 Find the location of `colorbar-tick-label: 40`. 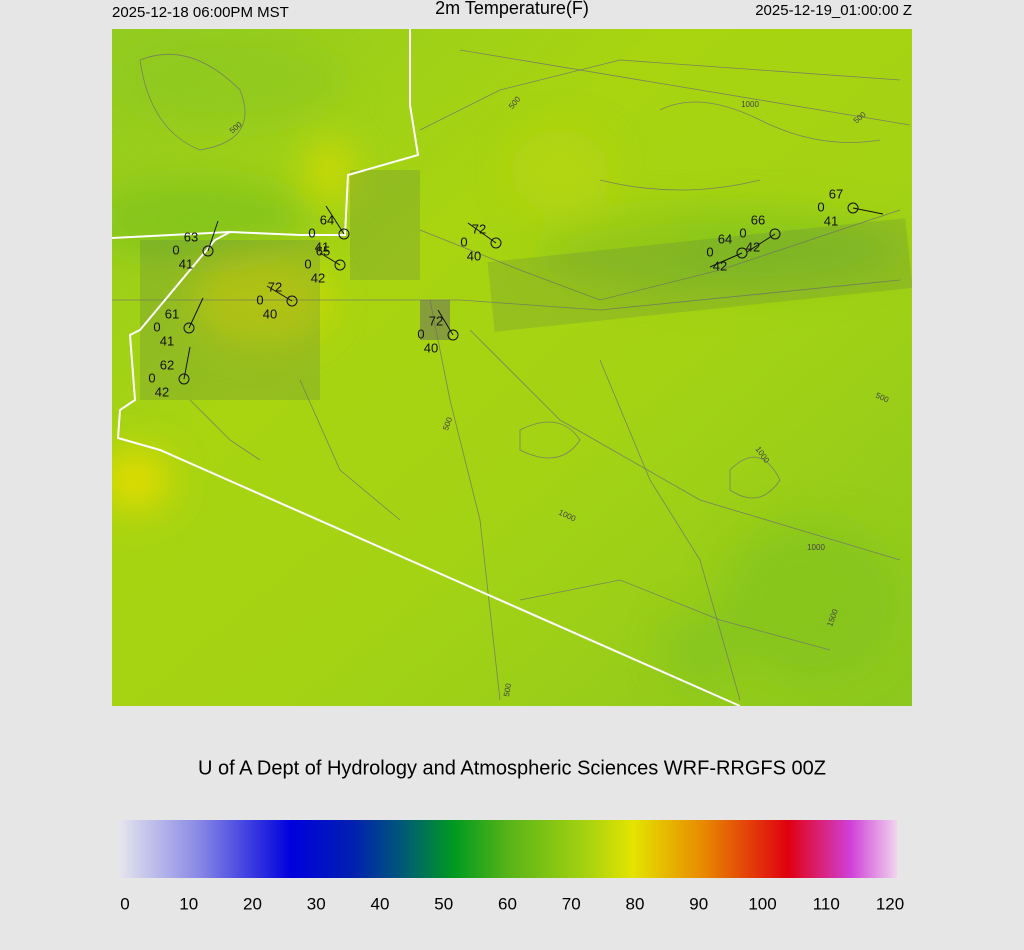

colorbar-tick-label: 40 is located at coordinates (380, 903).